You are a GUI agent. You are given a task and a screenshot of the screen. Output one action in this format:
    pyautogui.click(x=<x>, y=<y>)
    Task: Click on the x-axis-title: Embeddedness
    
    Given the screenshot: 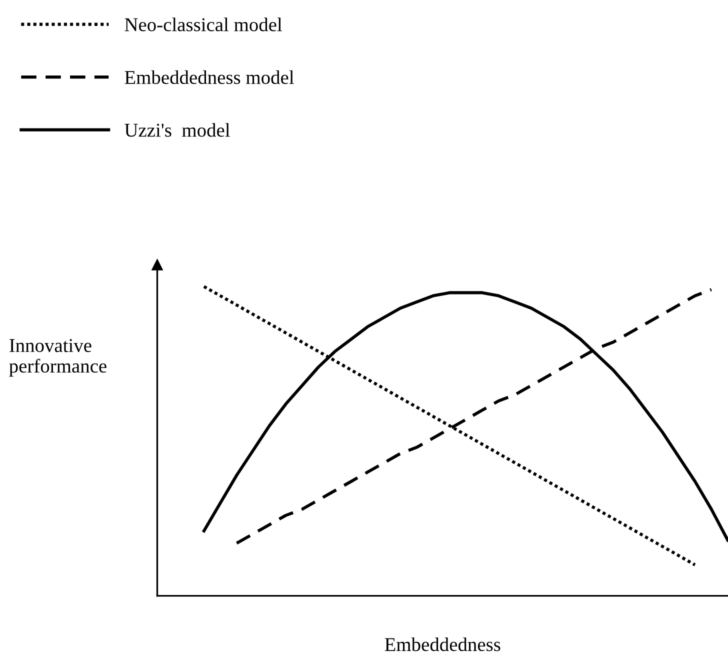 What is the action you would take?
    pyautogui.click(x=442, y=644)
    